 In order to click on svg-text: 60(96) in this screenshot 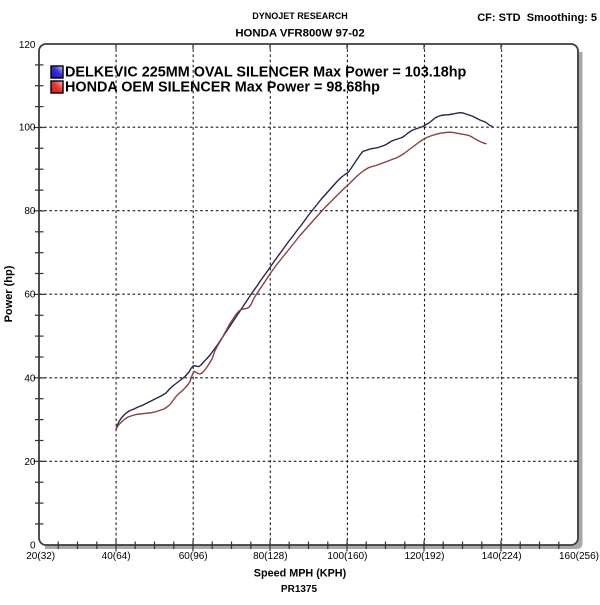, I will do `click(193, 556)`.